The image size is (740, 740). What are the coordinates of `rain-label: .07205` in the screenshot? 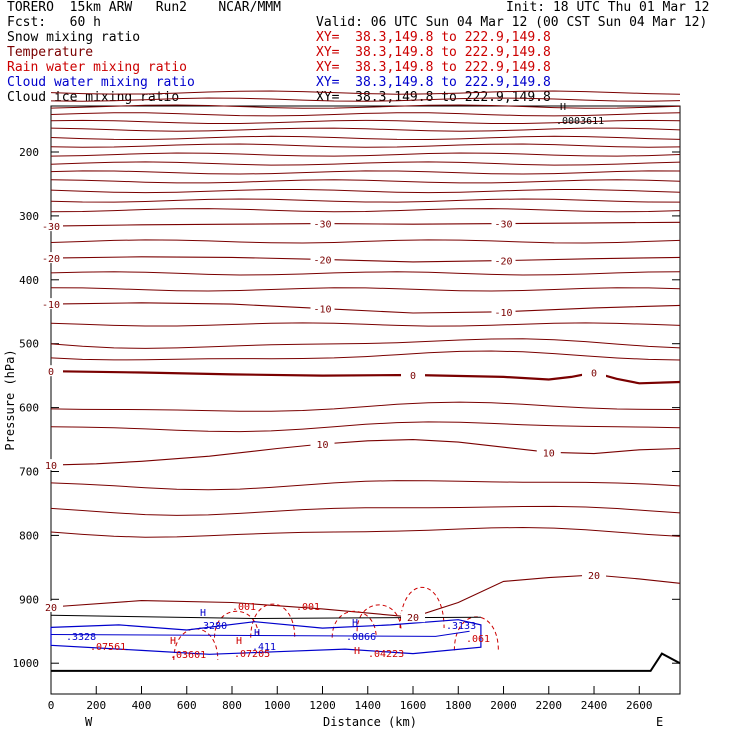 It's located at (252, 654).